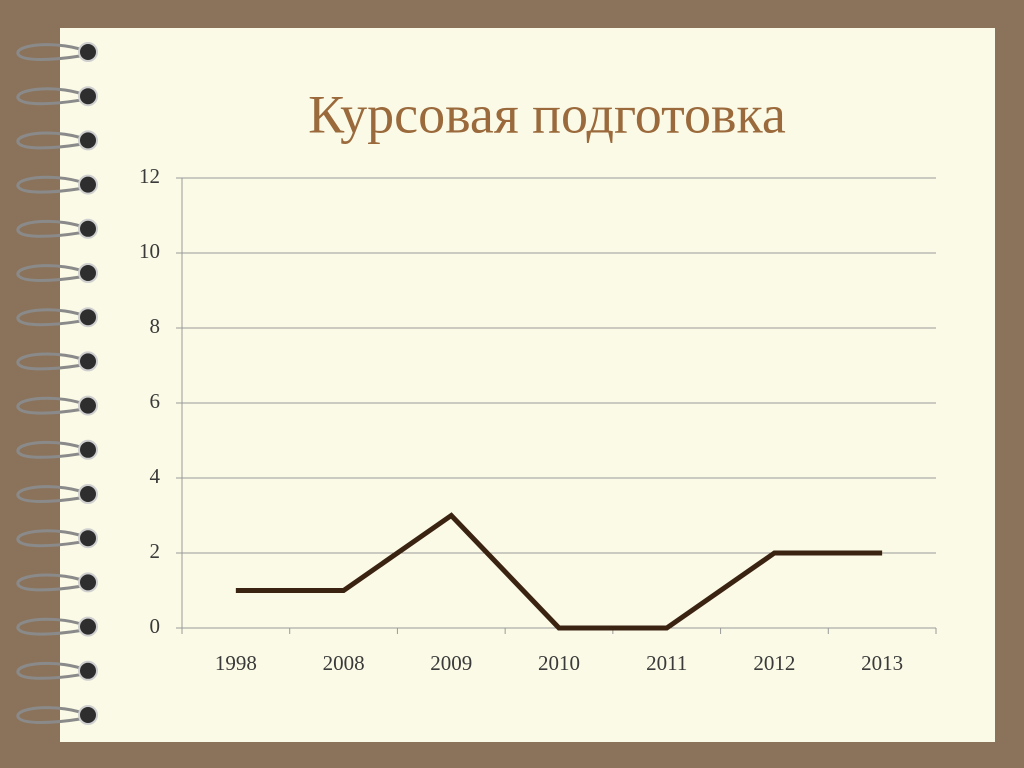 The width and height of the screenshot is (1024, 768). What do you see at coordinates (155, 476) in the screenshot?
I see `y-tick-label: 4` at bounding box center [155, 476].